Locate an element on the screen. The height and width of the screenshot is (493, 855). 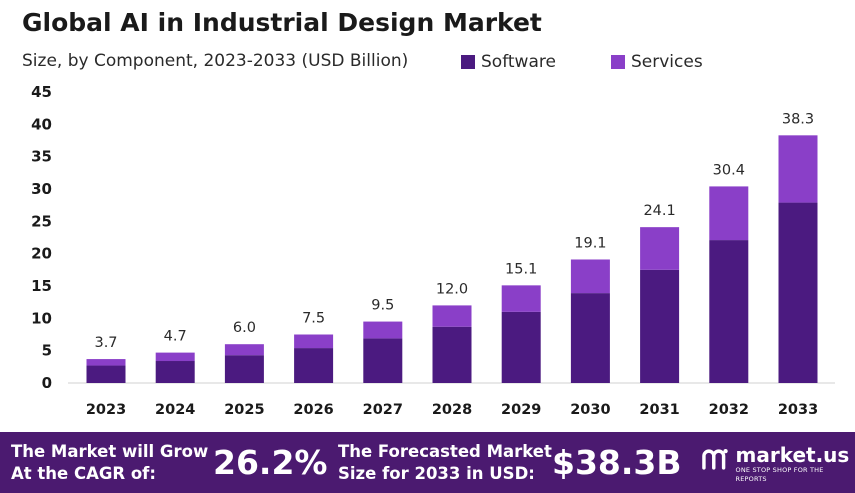
bar-services-2027 is located at coordinates (383, 330).